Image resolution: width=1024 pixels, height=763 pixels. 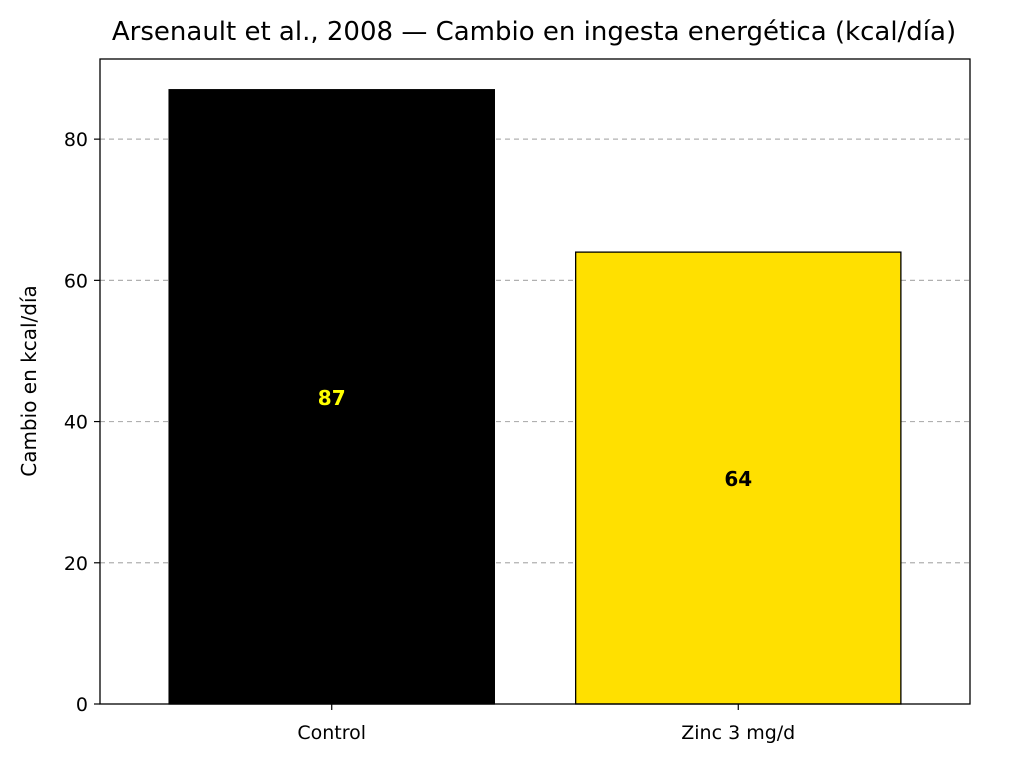 I want to click on y-tick-label-60: 60, so click(x=76, y=281).